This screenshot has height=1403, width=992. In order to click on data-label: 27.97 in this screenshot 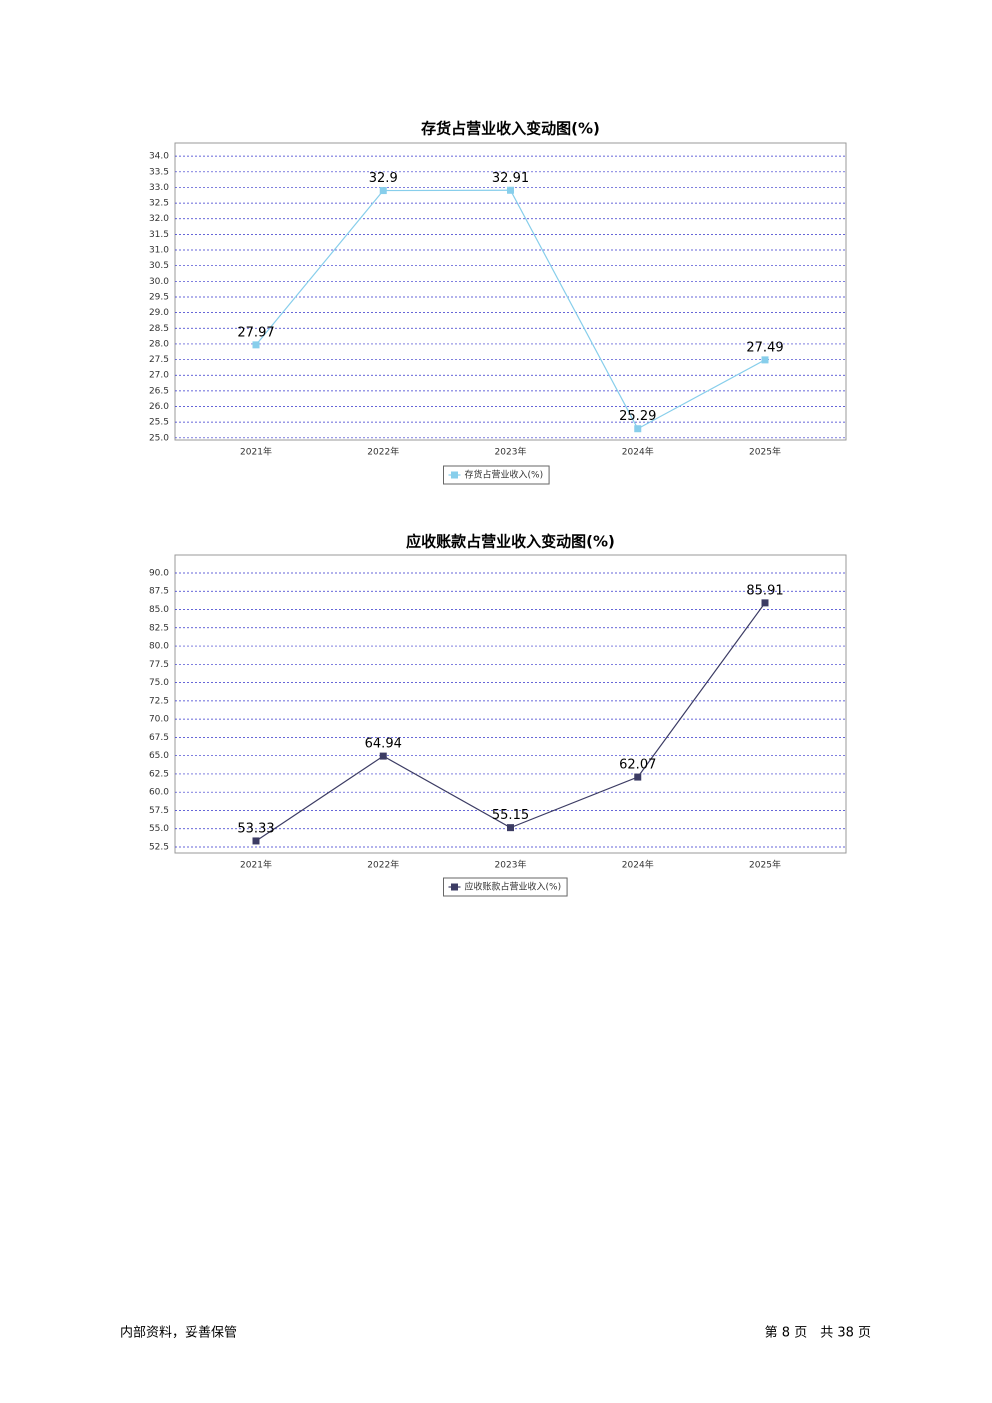, I will do `click(255, 332)`.